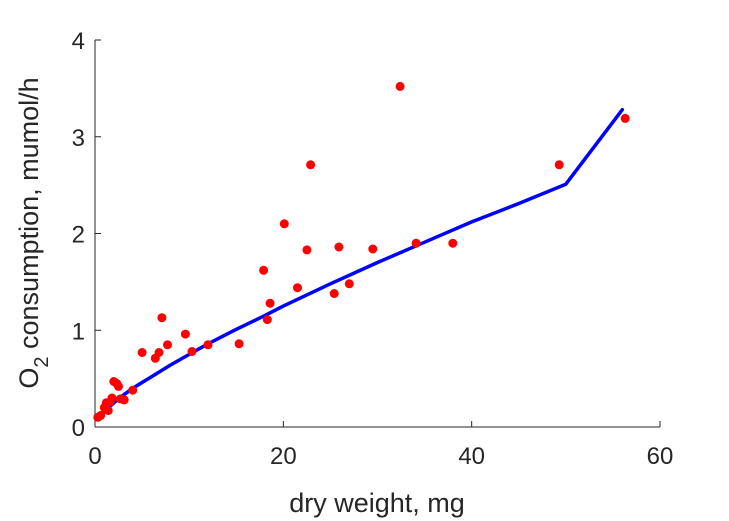 The image size is (729, 521). What do you see at coordinates (377, 503) in the screenshot?
I see `x-axis-label: dry weight, mg` at bounding box center [377, 503].